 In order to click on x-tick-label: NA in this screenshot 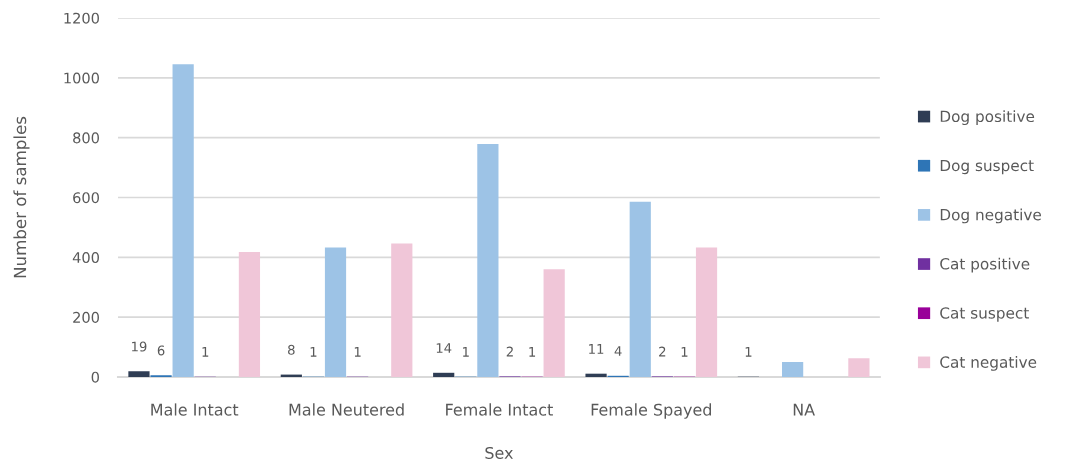, I will do `click(804, 409)`.